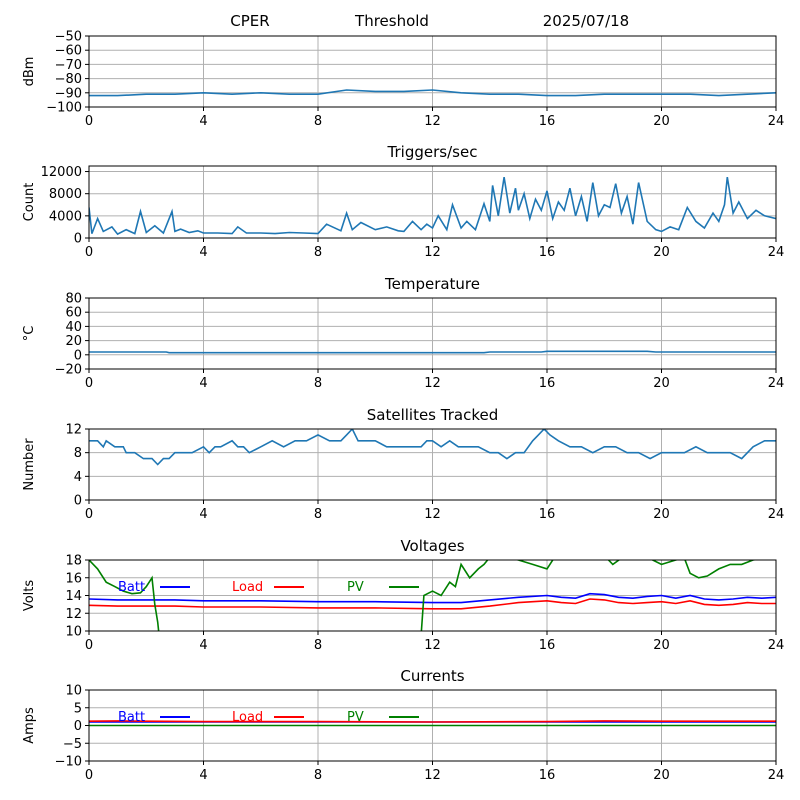  What do you see at coordinates (73, 578) in the screenshot?
I see `y-tick-label: 16` at bounding box center [73, 578].